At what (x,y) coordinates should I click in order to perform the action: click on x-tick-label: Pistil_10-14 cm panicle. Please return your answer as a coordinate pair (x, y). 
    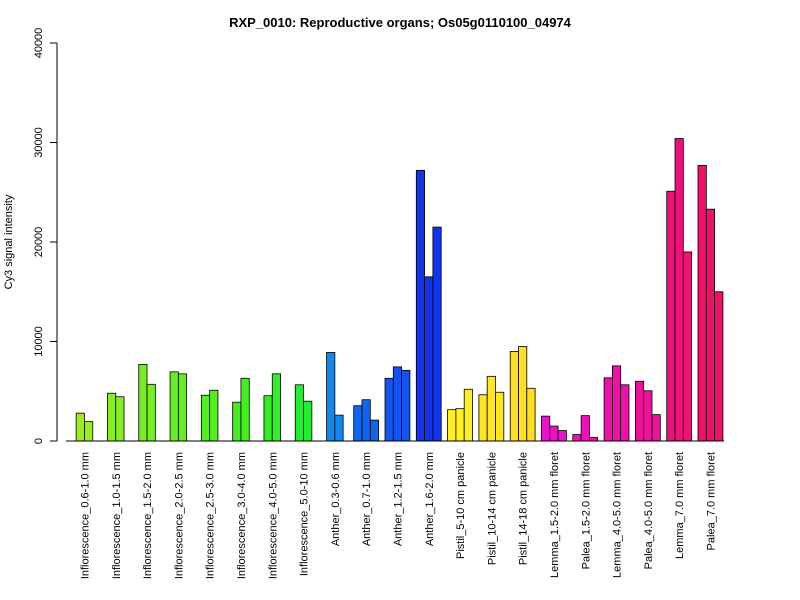
    Looking at the image, I should click on (492, 508).